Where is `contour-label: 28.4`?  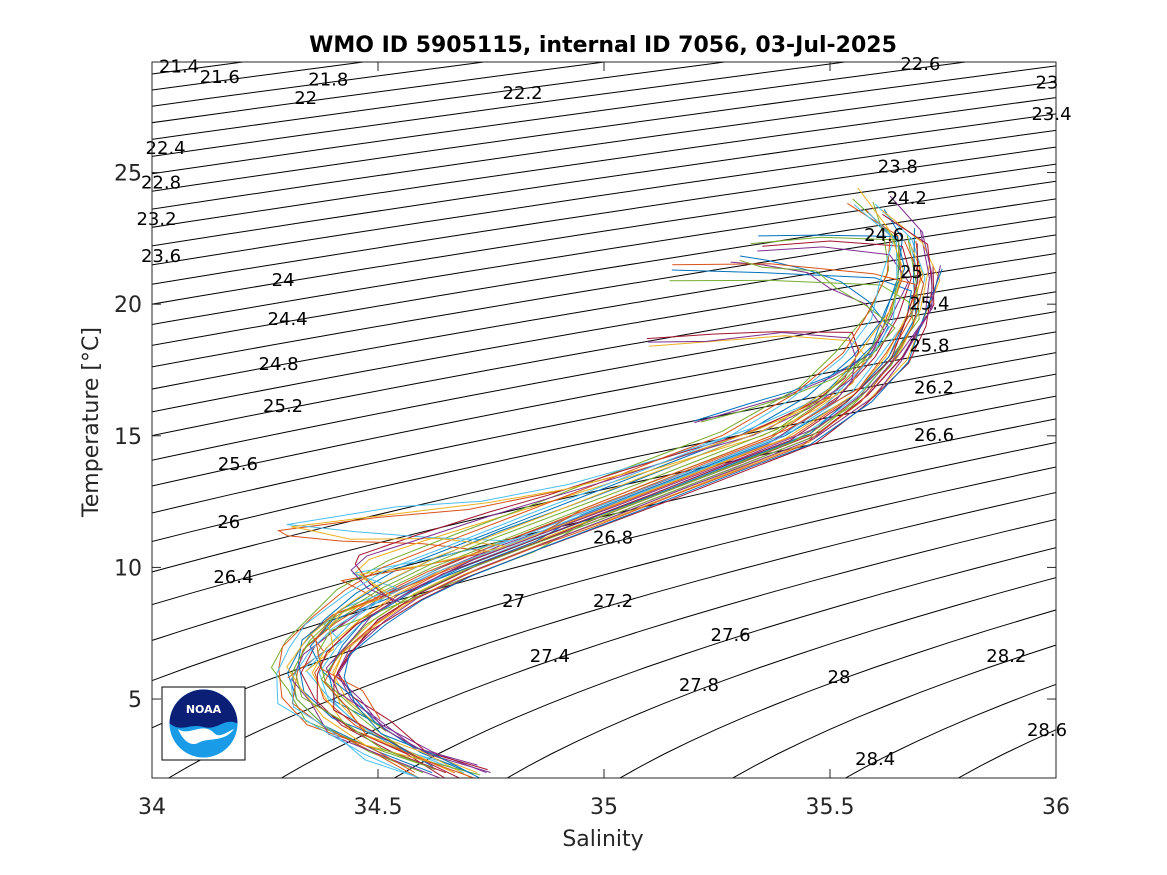 contour-label: 28.4 is located at coordinates (875, 759).